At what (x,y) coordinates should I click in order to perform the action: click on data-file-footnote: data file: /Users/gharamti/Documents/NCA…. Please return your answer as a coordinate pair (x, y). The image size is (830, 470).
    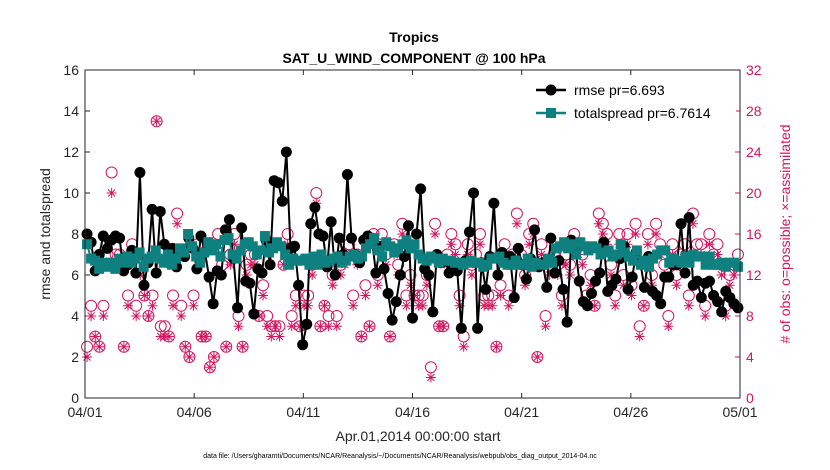
    Looking at the image, I should click on (400, 456).